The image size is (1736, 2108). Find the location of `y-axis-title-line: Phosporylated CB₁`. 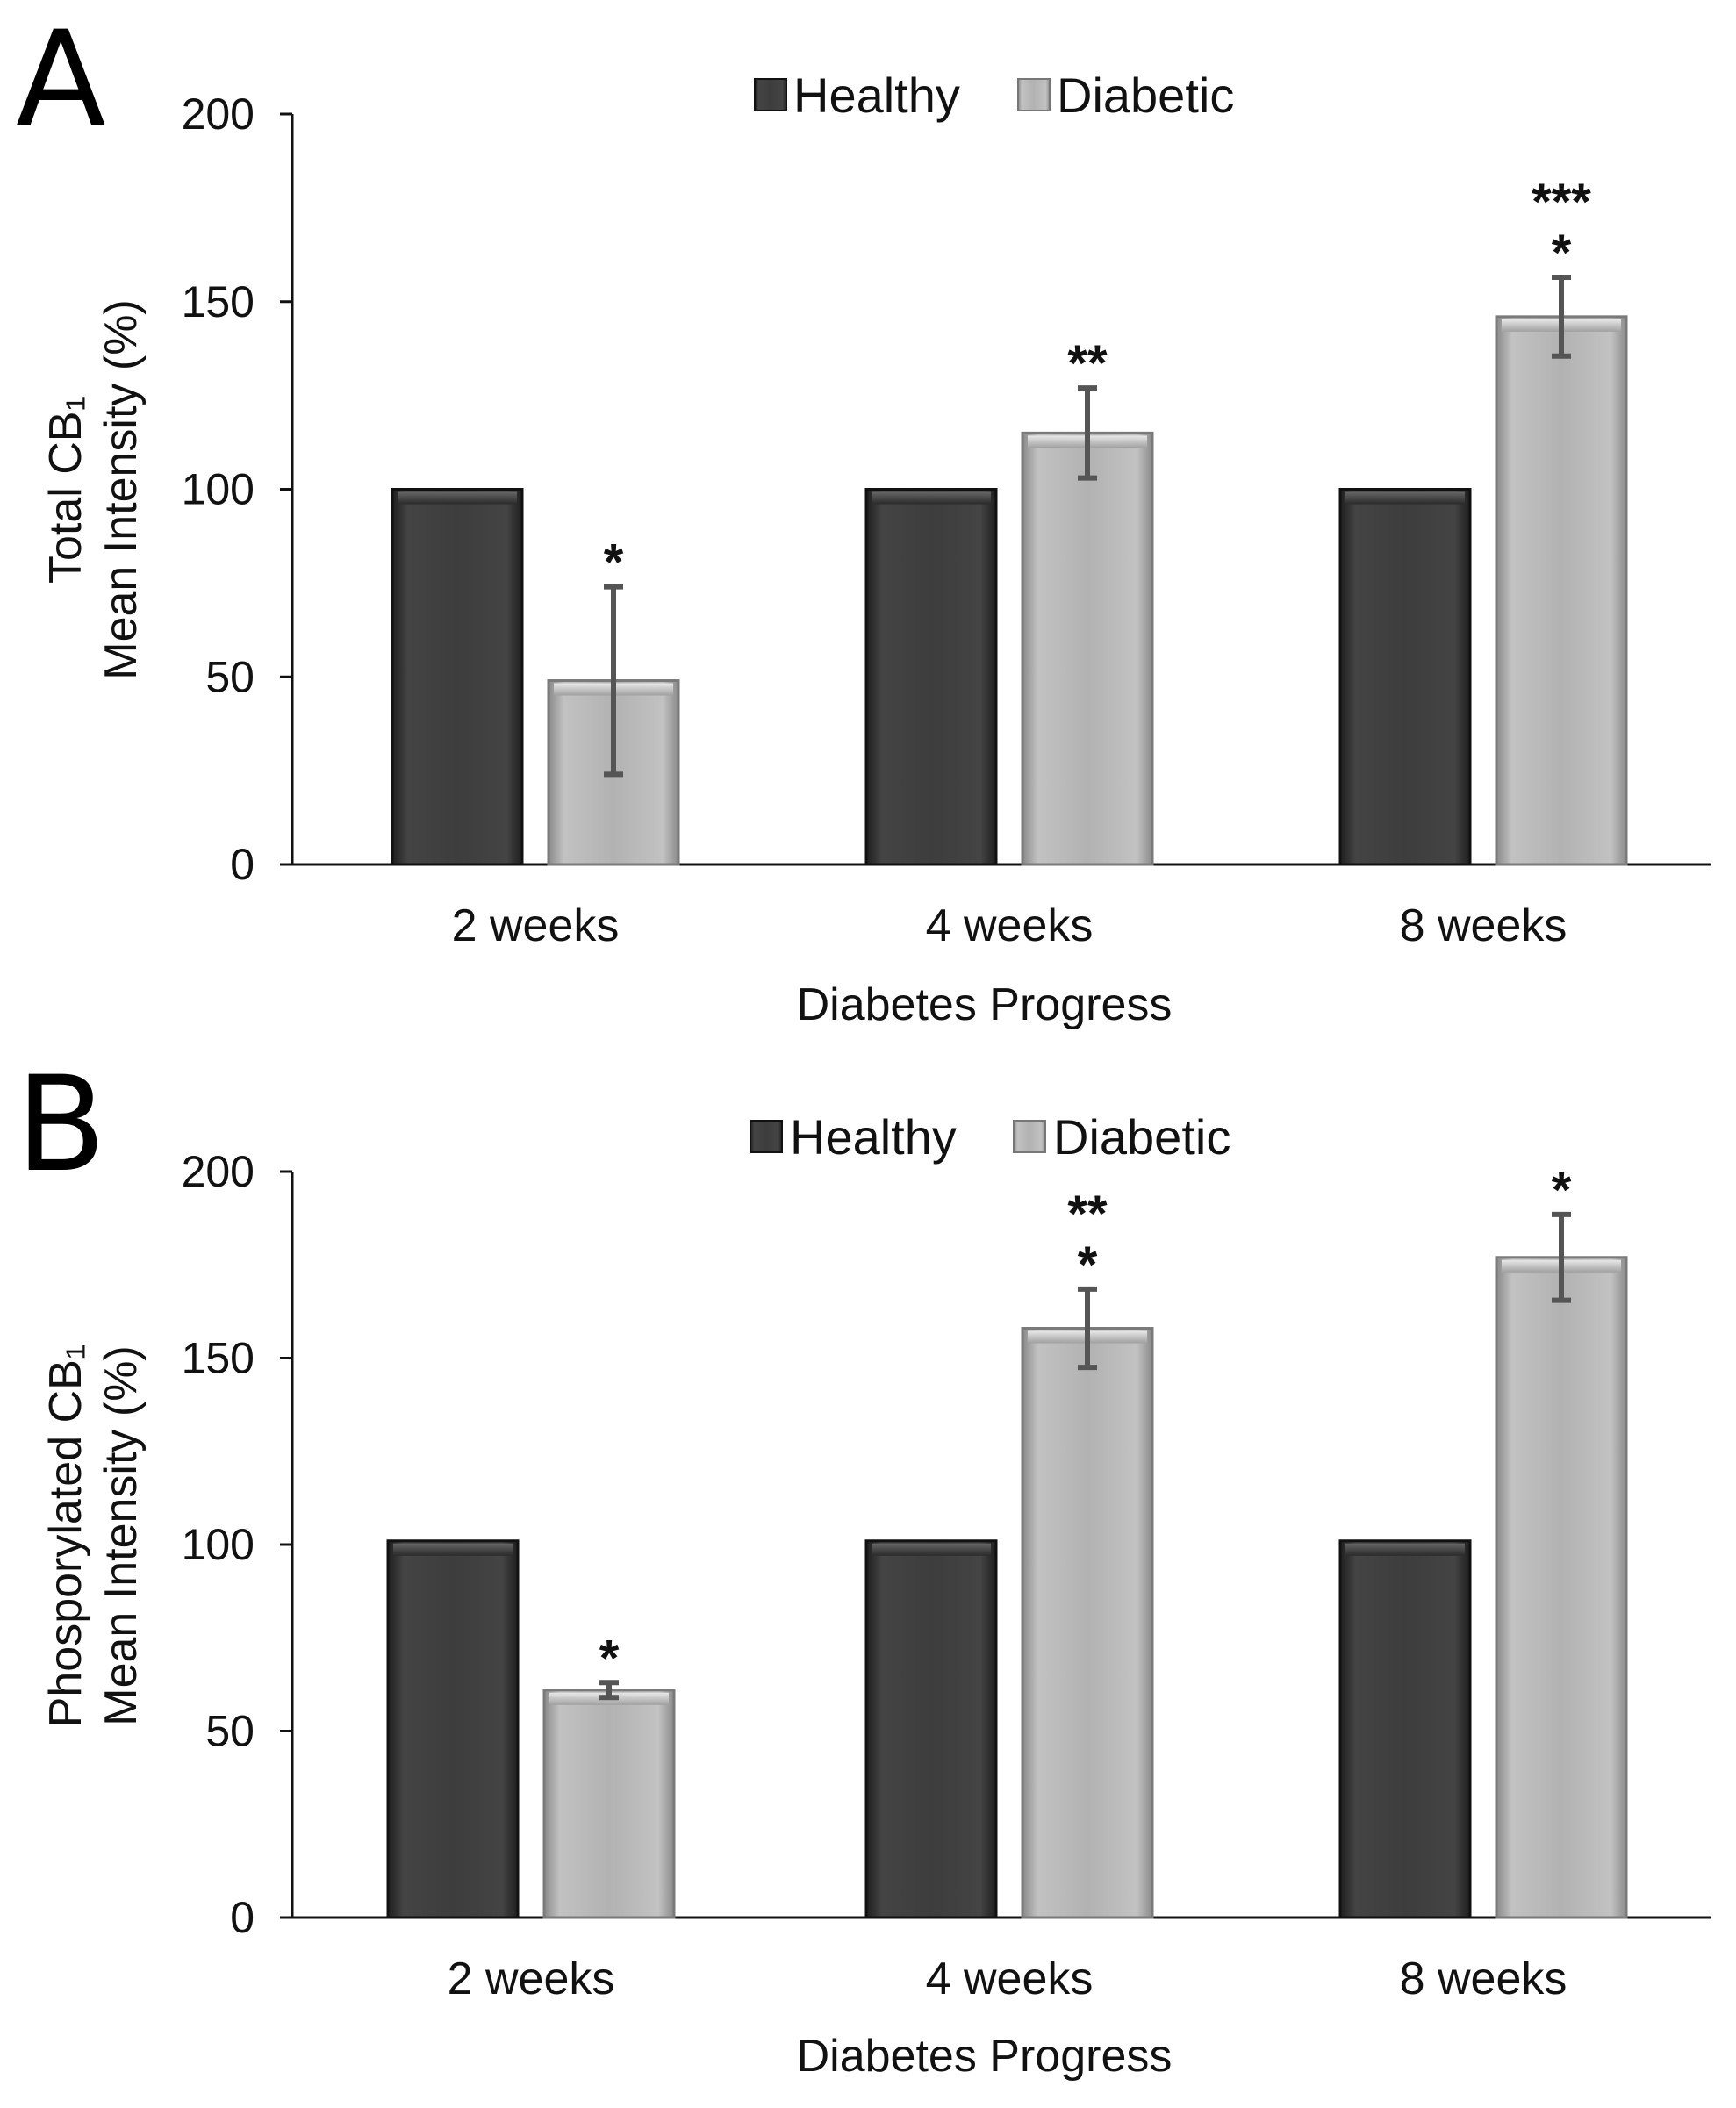

y-axis-title-line: Phosporylated CB₁ is located at coordinates (66, 1536).